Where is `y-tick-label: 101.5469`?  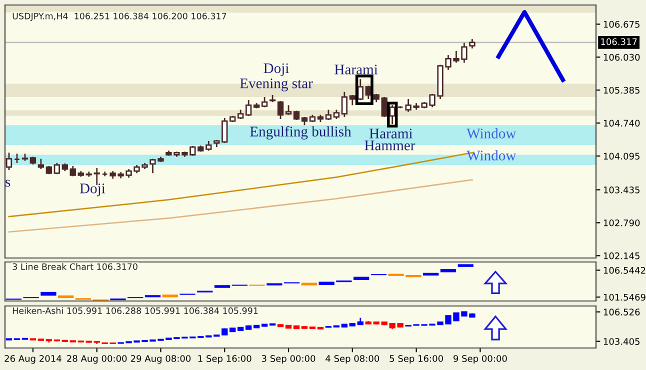
y-tick-label: 101.5469 is located at coordinates (625, 297).